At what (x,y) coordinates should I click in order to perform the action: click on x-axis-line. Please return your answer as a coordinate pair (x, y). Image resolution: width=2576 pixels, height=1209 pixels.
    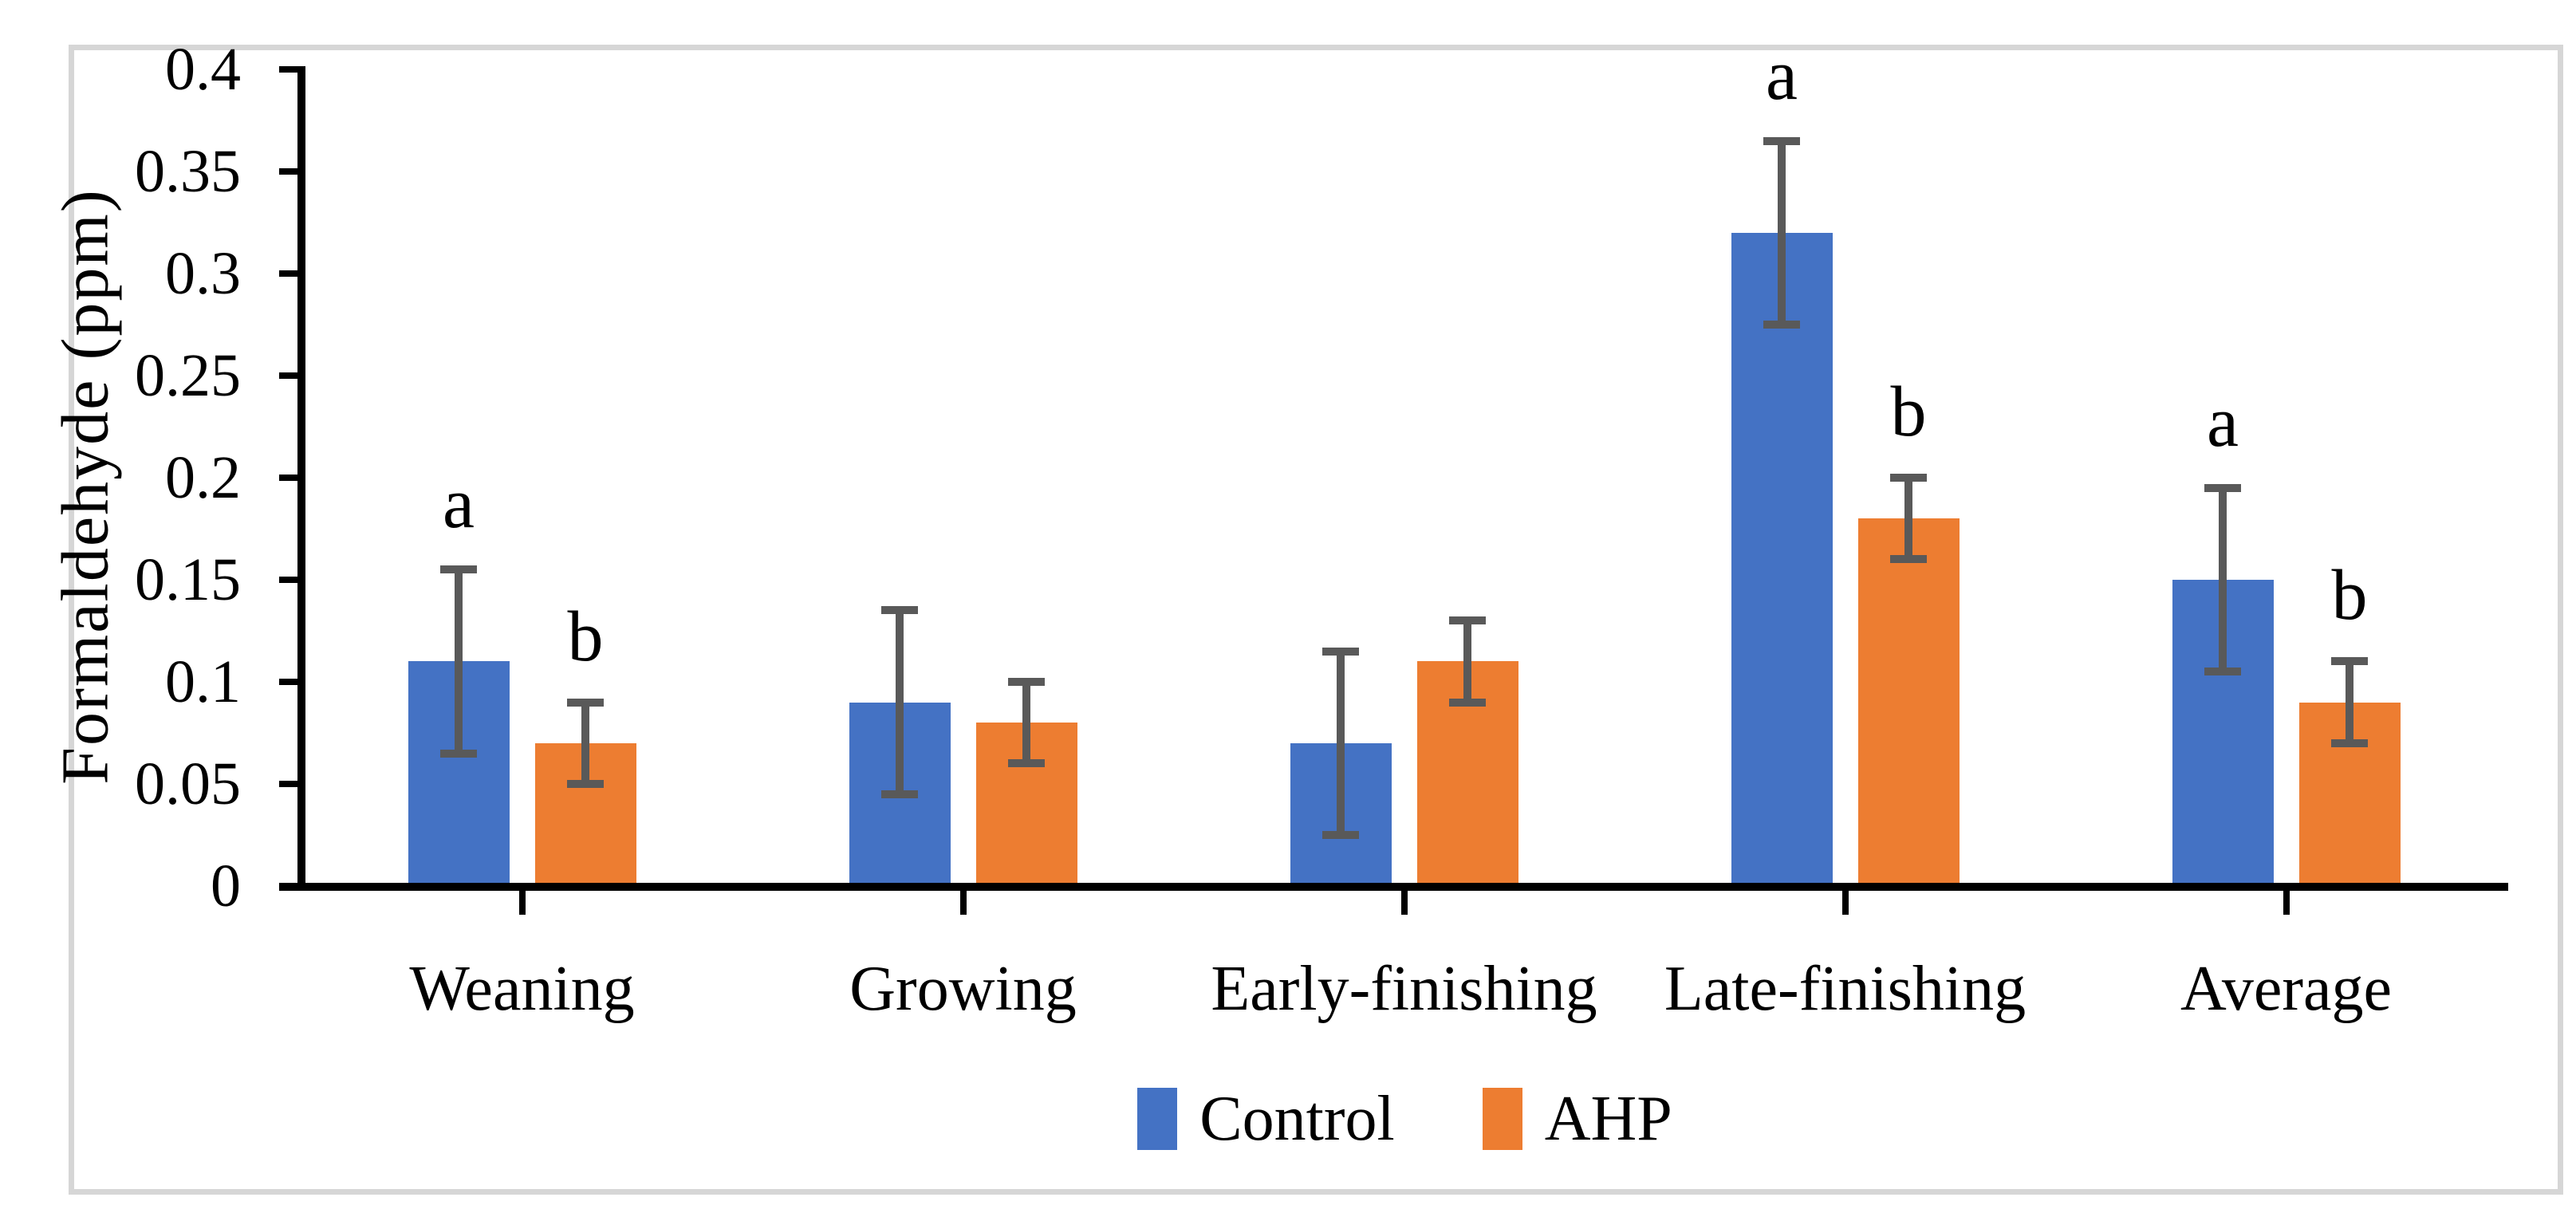
    Looking at the image, I should click on (1393, 887).